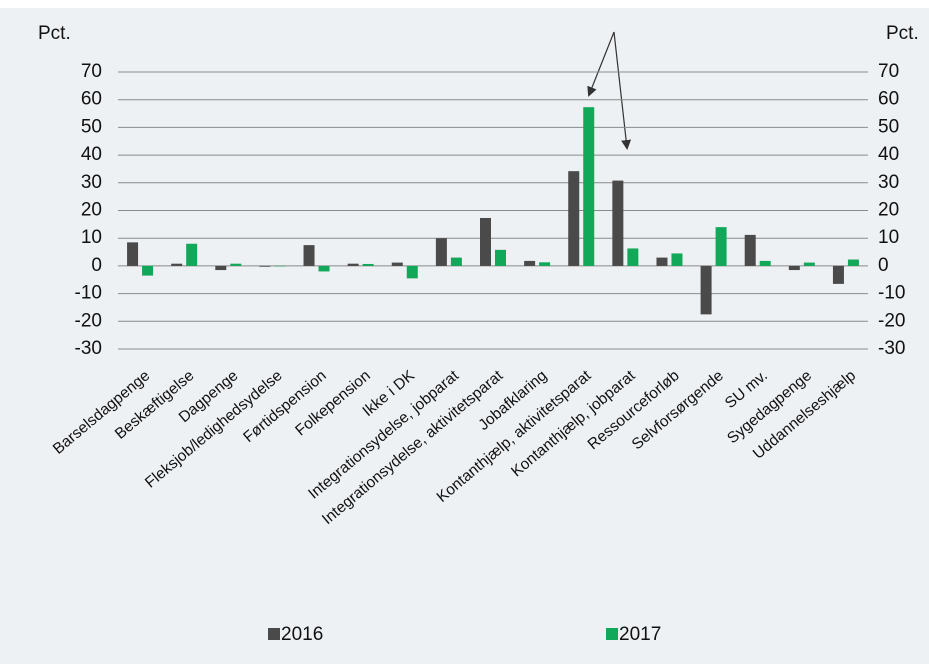 The image size is (929, 664). Describe the element at coordinates (88, 348) in the screenshot. I see `y-tick-label: -30` at that location.